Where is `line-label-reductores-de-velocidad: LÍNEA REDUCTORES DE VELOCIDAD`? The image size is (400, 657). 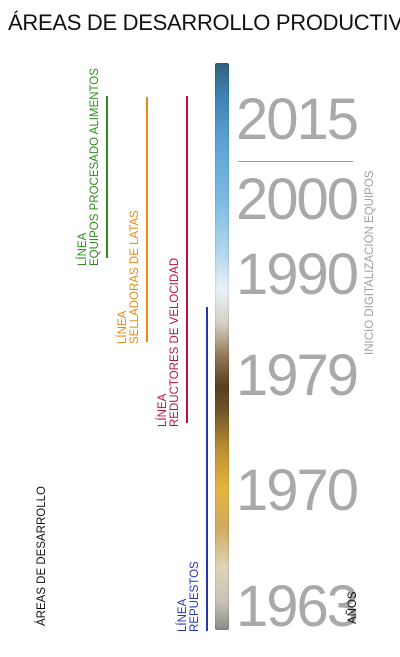
line-label-reductores-de-velocidad: LÍNEA REDUCTORES DE VELOCIDAD is located at coordinates (169, 342).